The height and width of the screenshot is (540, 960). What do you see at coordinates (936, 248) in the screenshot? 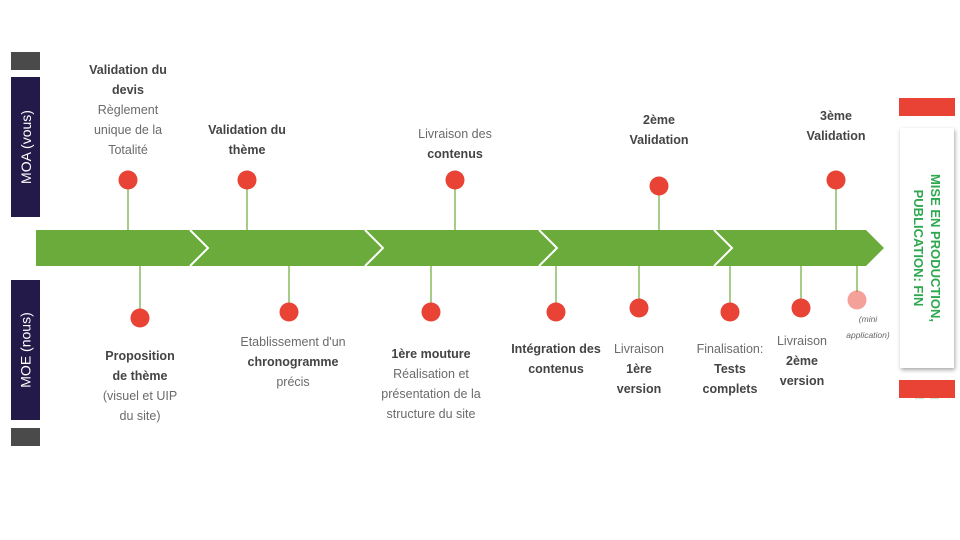
I see `final-label-line1: MISE EN PRODUCTION,` at bounding box center [936, 248].